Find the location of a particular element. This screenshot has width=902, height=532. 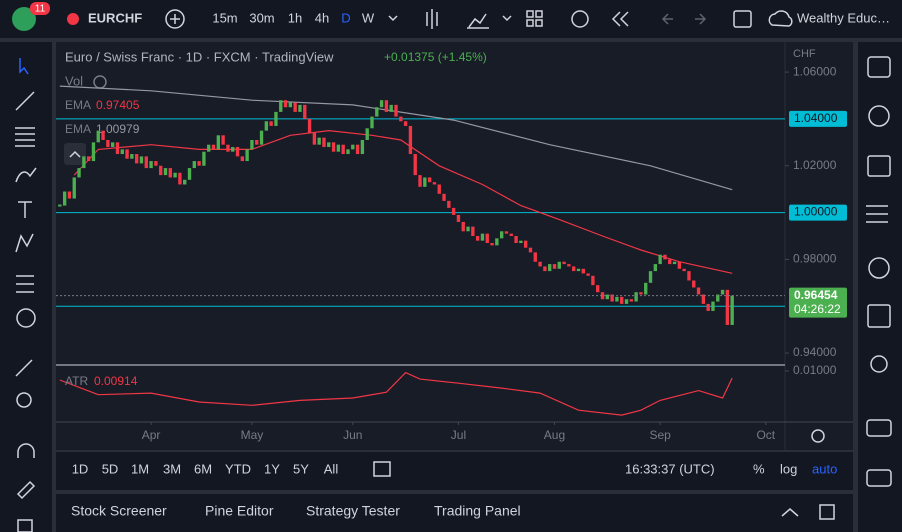

zoom-tool is located at coordinates (24, 400).